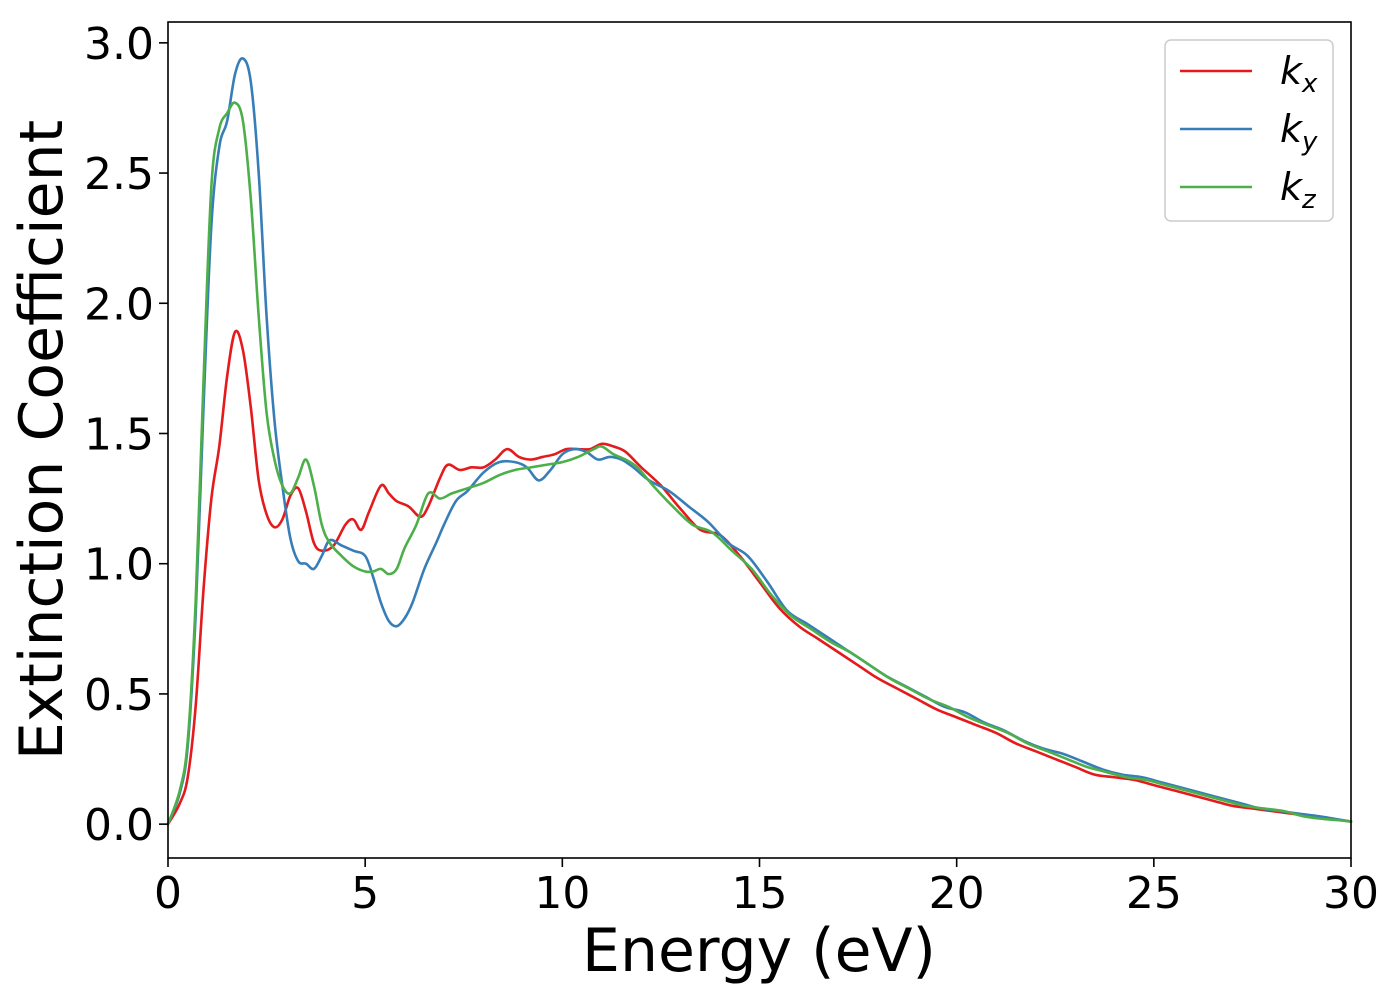 This screenshot has height=1000, width=1400. I want to click on y-tick-label: 0.5, so click(119, 695).